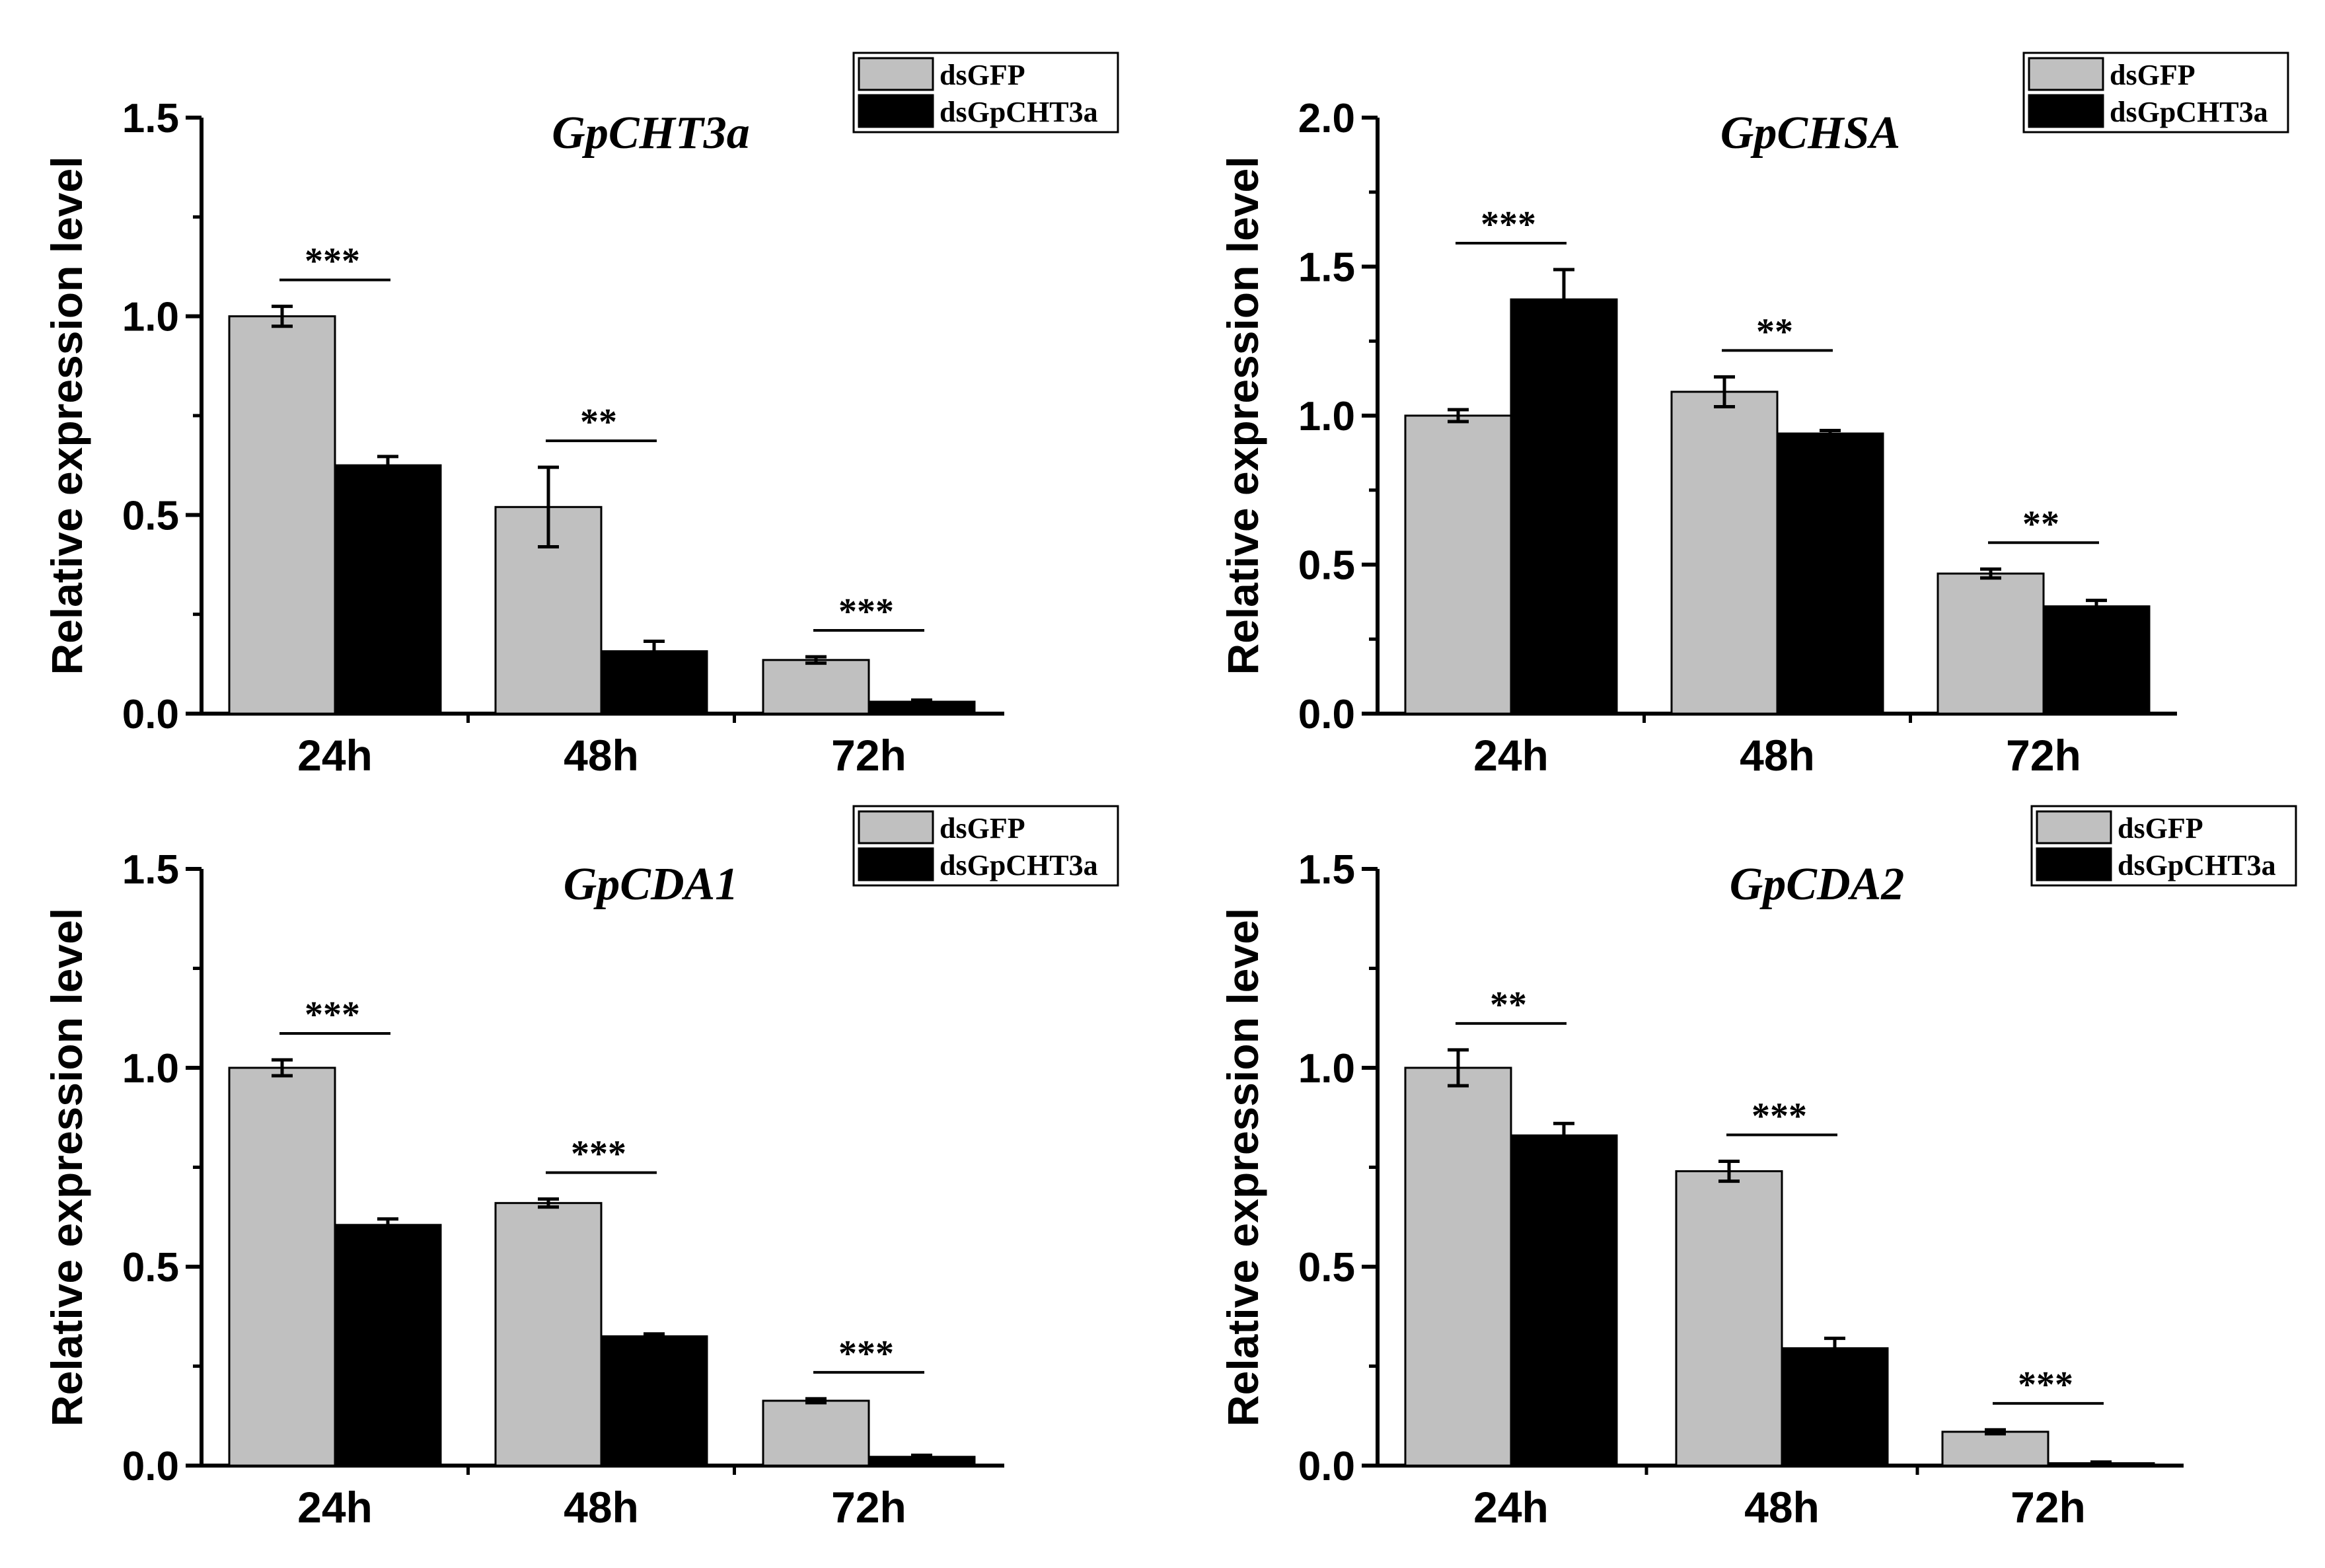  I want to click on y-tick-label: 2.0, so click(1326, 118).